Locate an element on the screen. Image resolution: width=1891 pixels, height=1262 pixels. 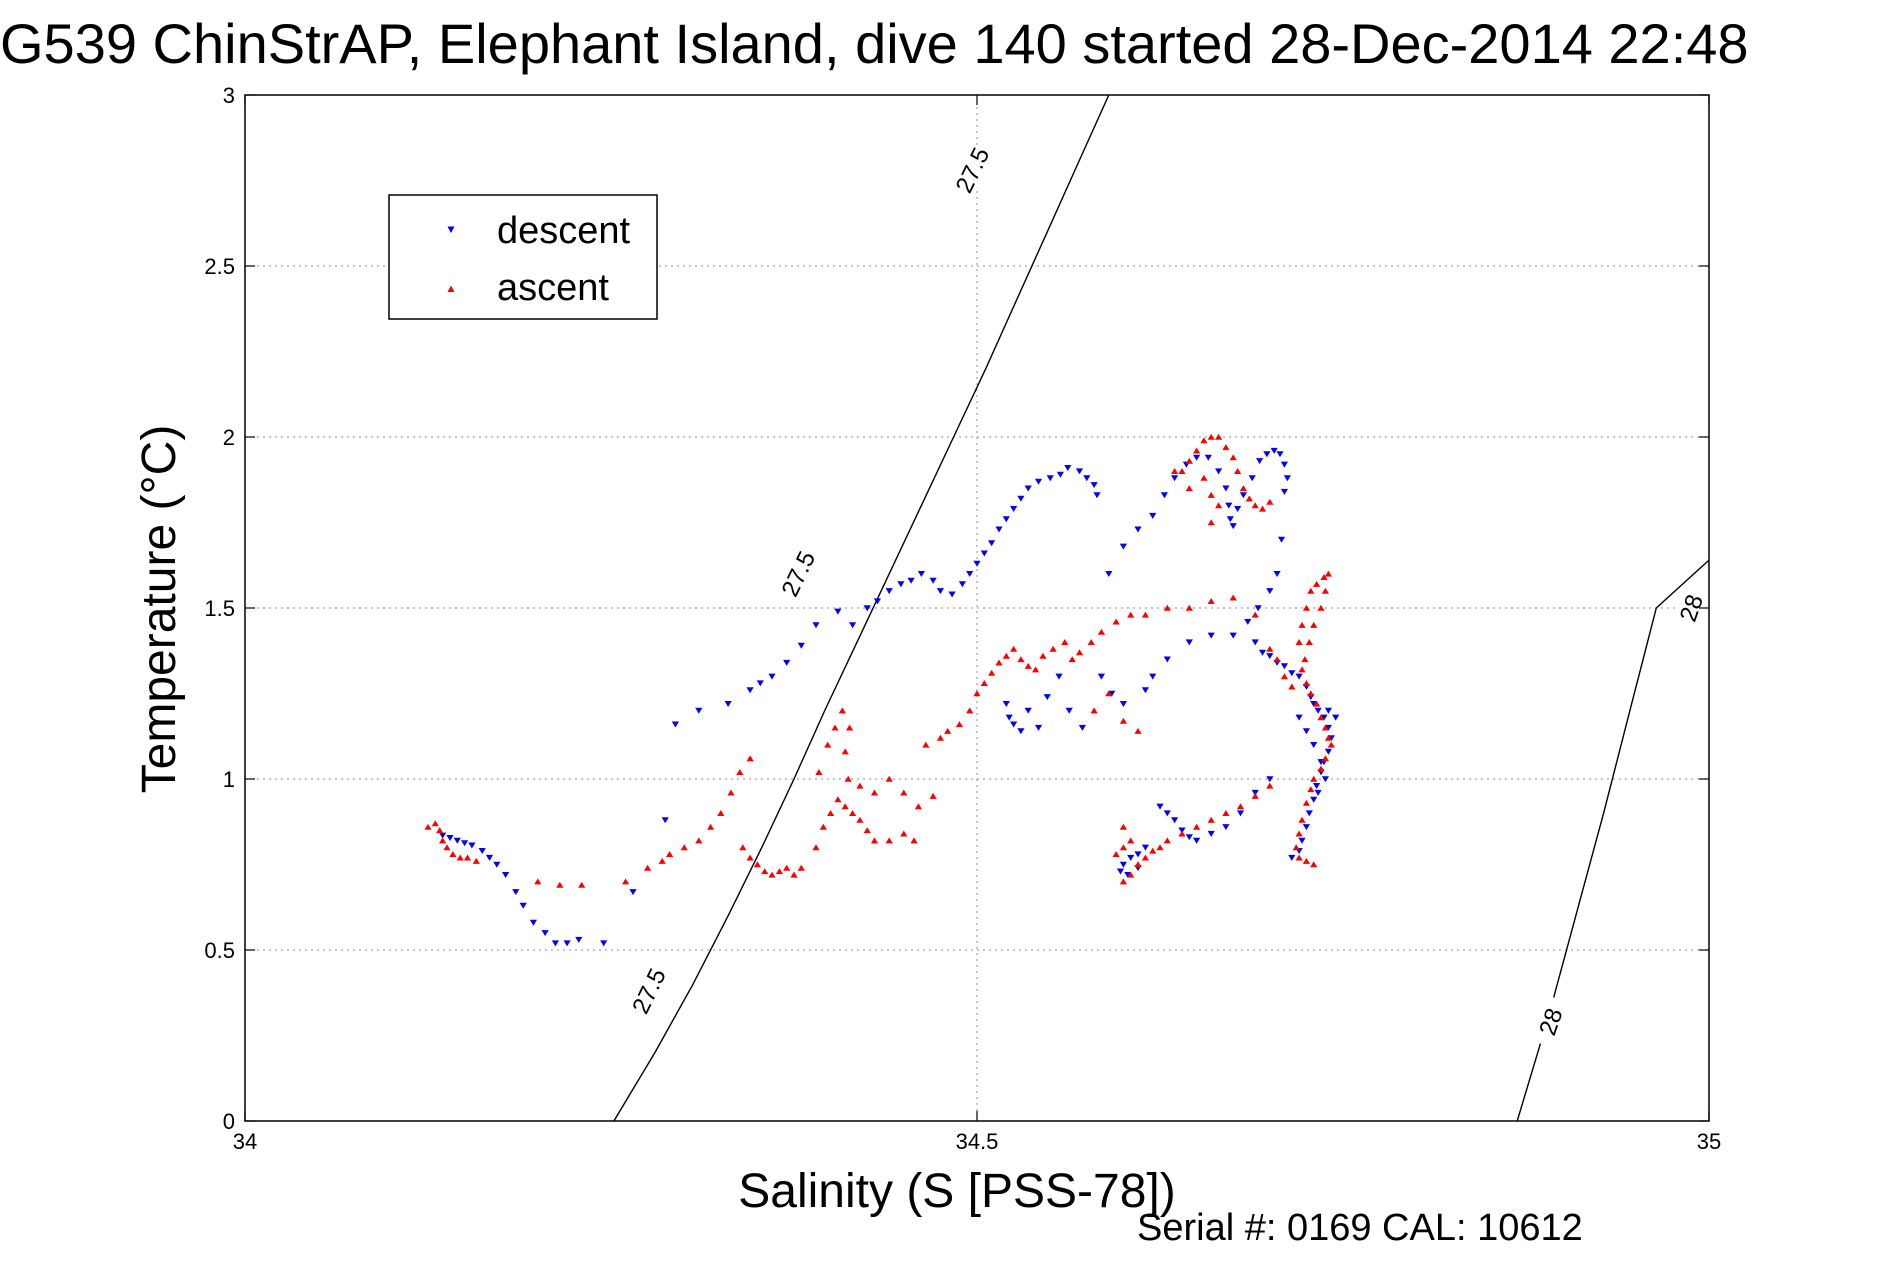
contour-label-gap is located at coordinates (972, 170).